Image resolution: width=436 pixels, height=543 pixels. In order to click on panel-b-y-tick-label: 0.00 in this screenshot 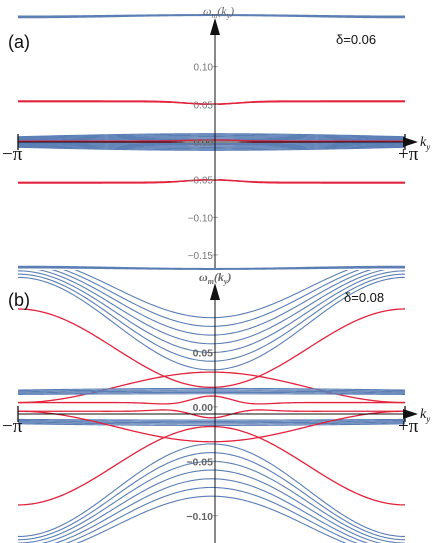, I will do `click(203, 408)`.